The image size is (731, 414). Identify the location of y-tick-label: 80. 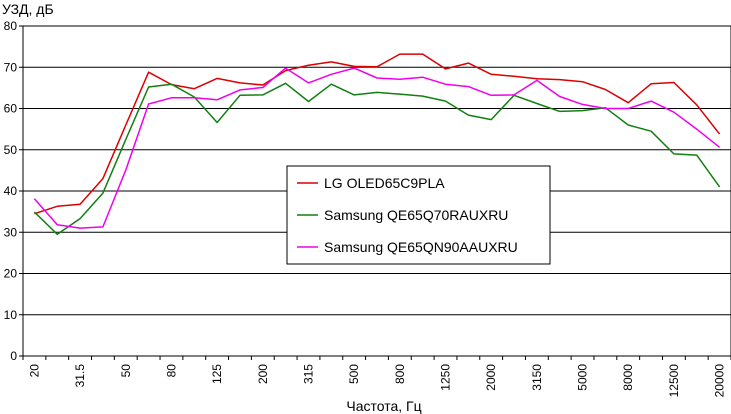
(11, 26).